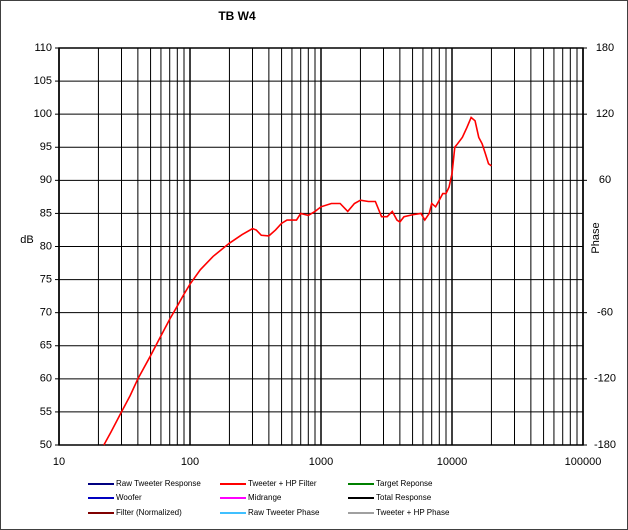  What do you see at coordinates (321, 462) in the screenshot?
I see `x-tick-label: 1000` at bounding box center [321, 462].